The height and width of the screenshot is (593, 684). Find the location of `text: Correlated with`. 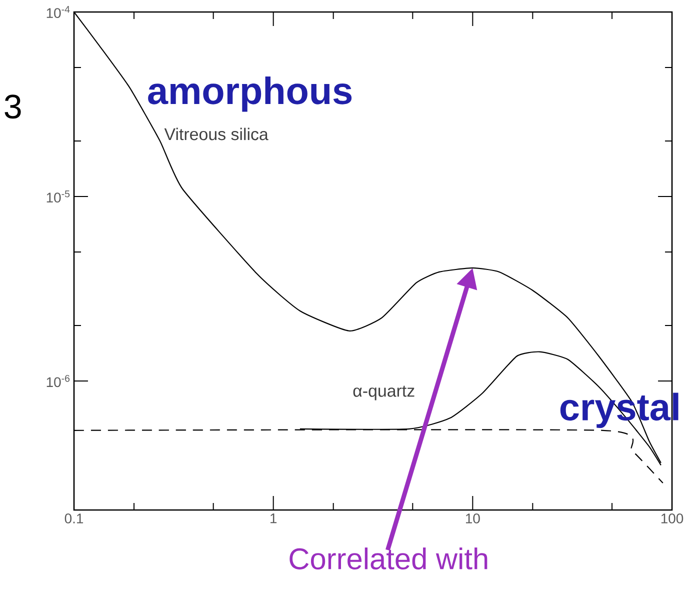

text: Correlated with is located at coordinates (389, 559).